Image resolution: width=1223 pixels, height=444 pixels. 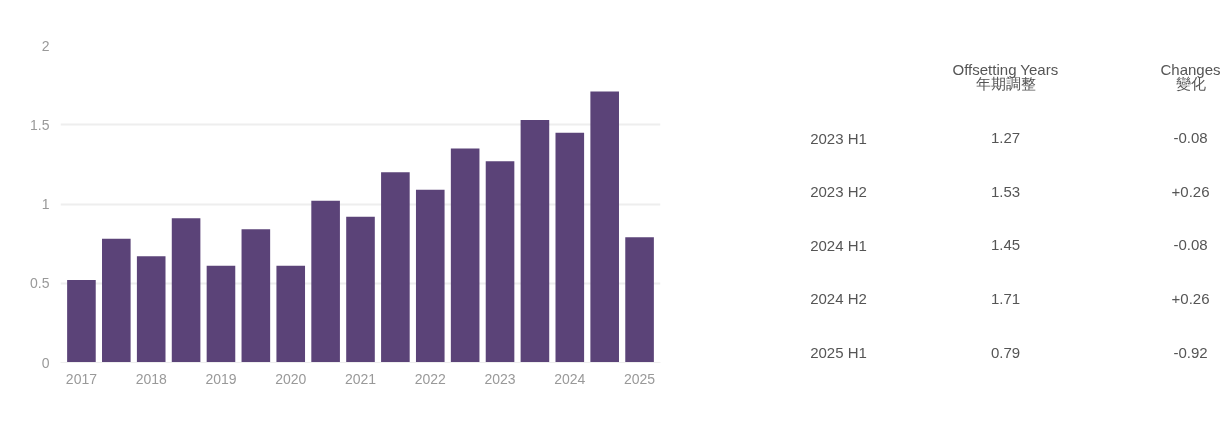 What do you see at coordinates (570, 378) in the screenshot?
I see `x-tick-label: 2024` at bounding box center [570, 378].